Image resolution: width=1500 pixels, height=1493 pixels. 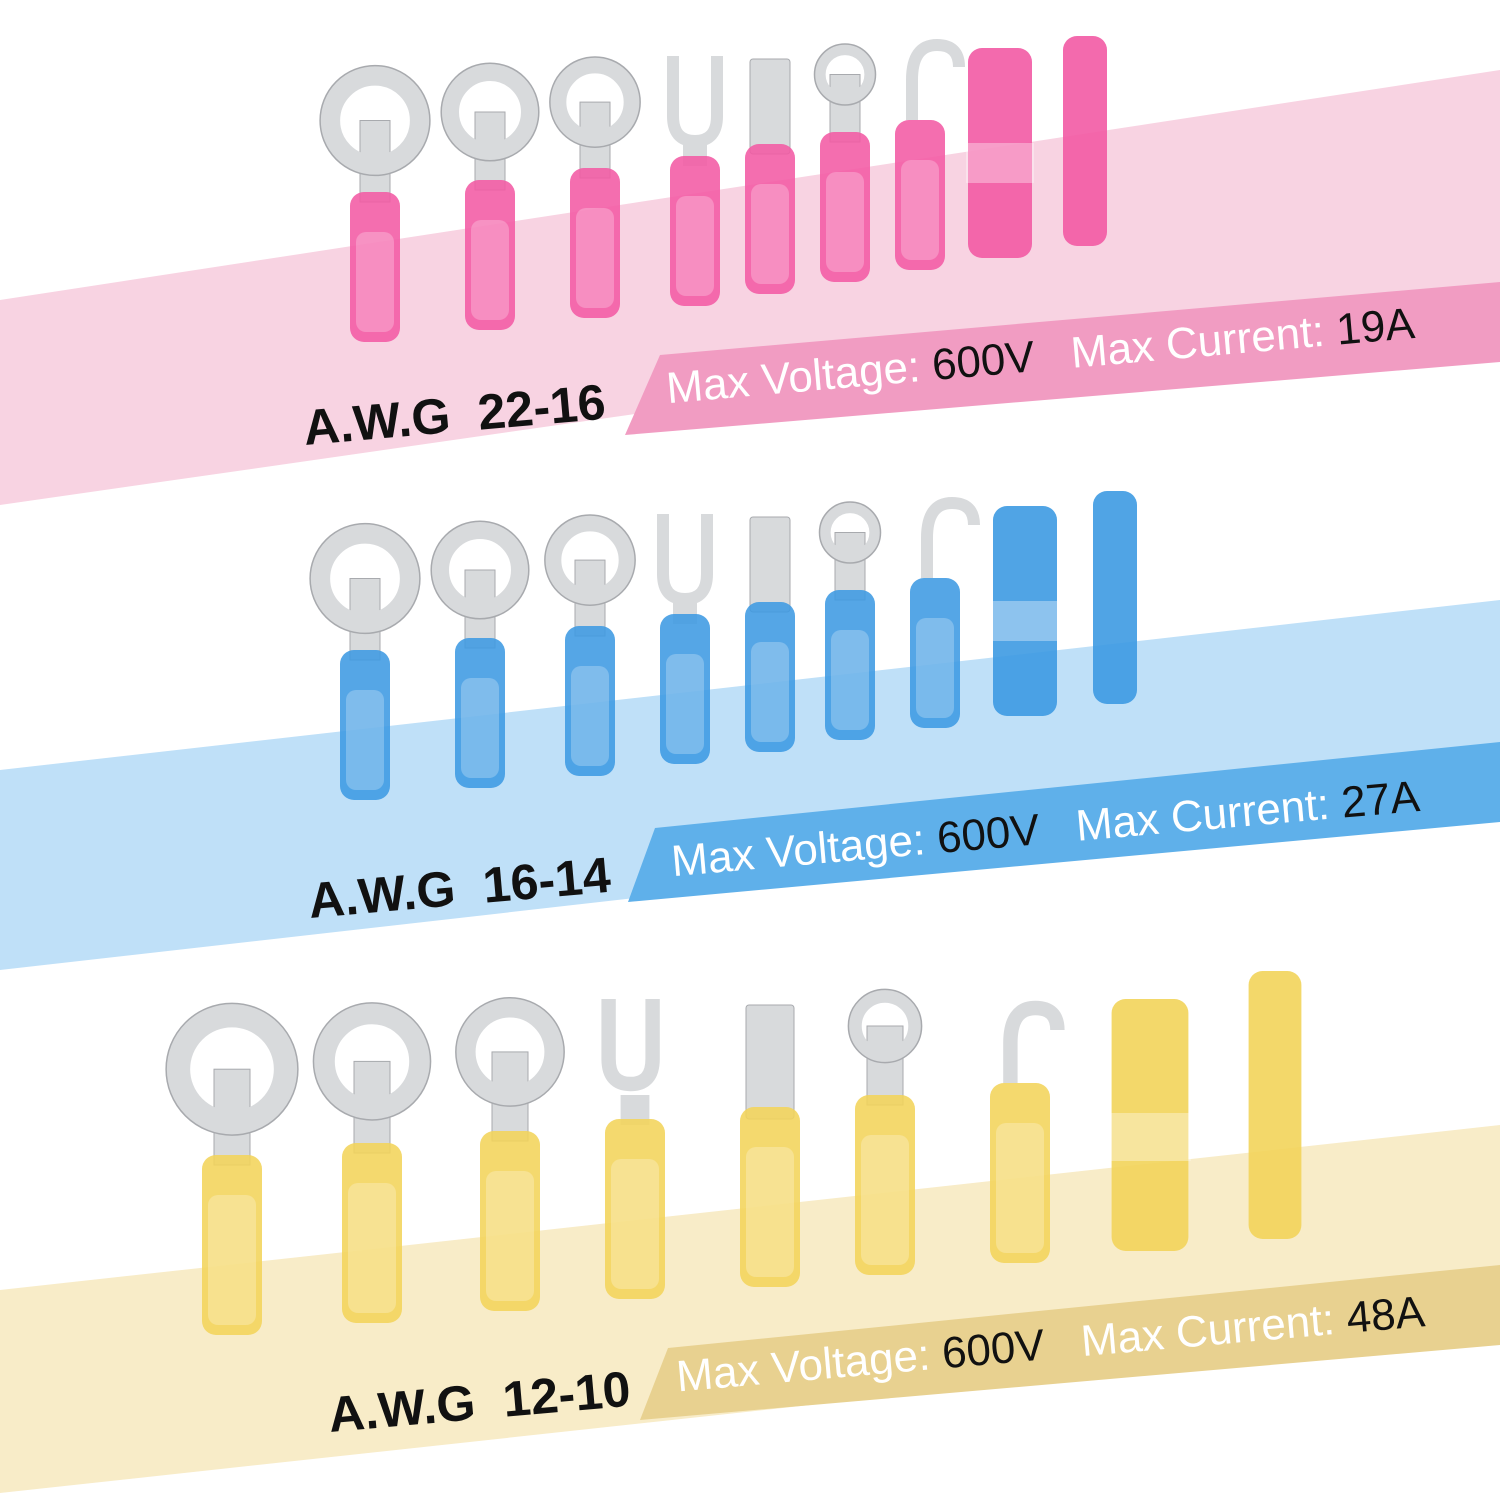 I want to click on value: 19A, so click(x=1375, y=327).